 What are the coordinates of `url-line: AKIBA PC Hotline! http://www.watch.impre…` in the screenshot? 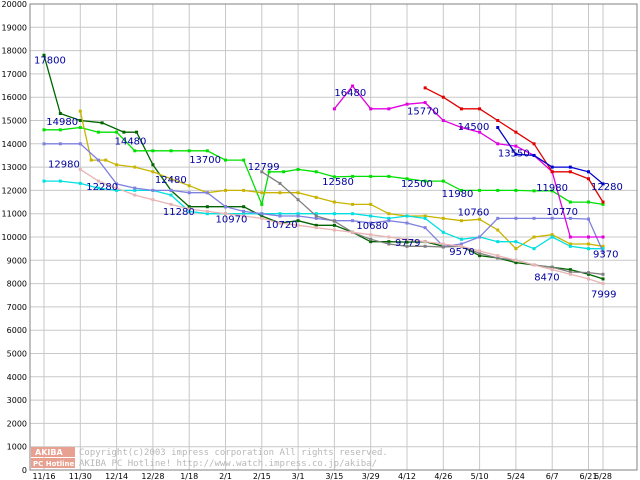 It's located at (228, 464).